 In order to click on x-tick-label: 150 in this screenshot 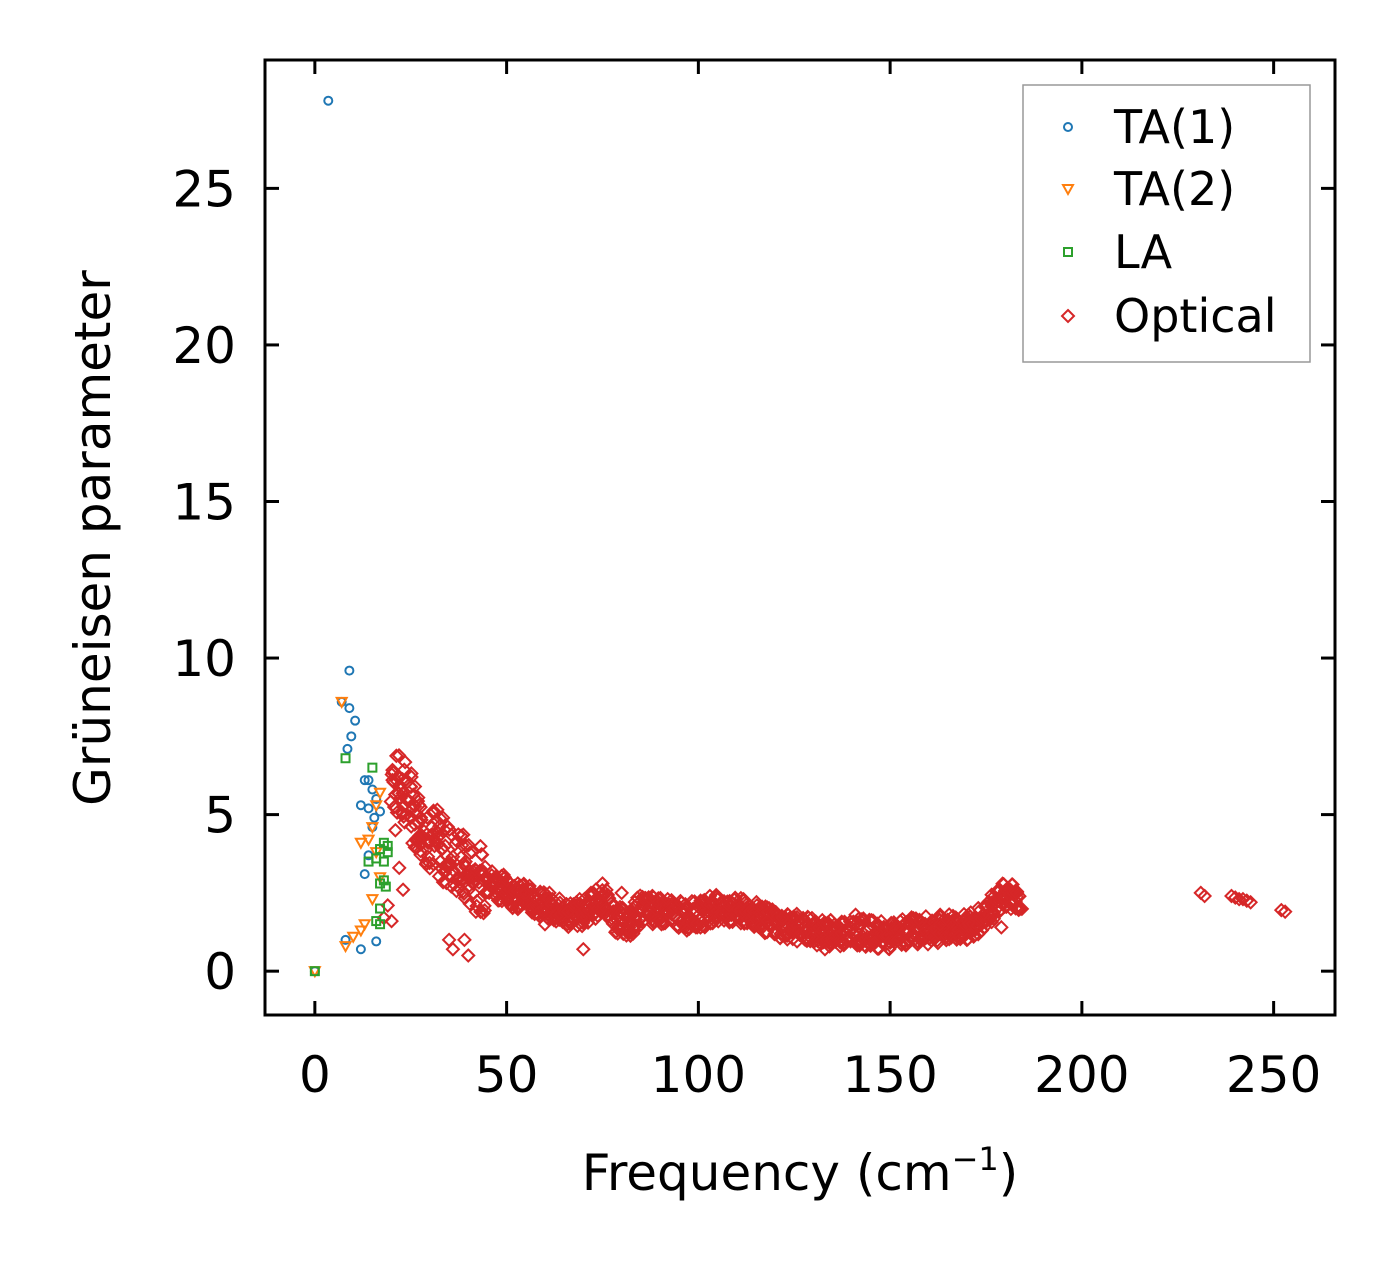, I will do `click(889, 1075)`.